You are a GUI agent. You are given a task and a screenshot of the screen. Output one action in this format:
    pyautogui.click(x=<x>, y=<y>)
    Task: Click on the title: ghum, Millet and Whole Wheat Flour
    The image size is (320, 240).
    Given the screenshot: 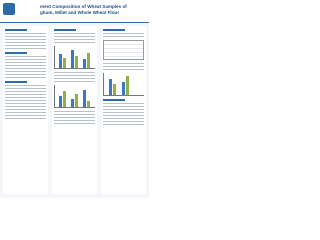 What is the action you would take?
    pyautogui.click(x=80, y=12)
    